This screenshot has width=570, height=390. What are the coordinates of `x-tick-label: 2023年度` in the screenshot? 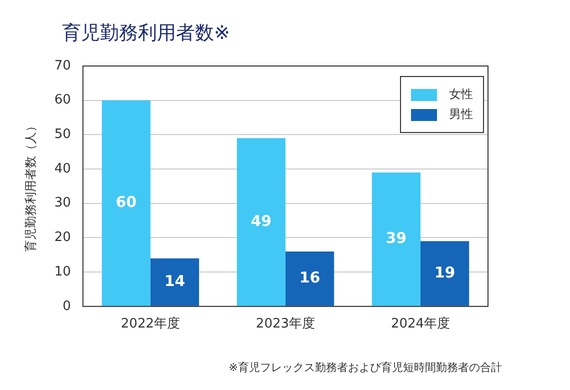 It's located at (286, 324).